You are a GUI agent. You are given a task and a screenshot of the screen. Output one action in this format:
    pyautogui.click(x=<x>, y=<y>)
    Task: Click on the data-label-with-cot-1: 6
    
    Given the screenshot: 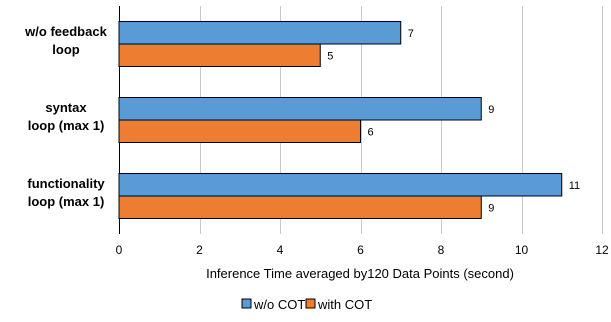 What is the action you would take?
    pyautogui.click(x=371, y=132)
    